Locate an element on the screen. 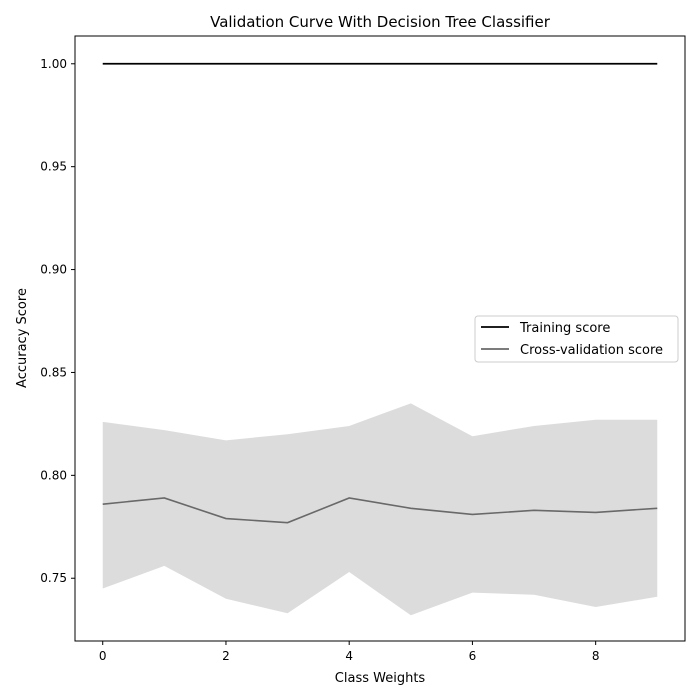 The width and height of the screenshot is (700, 700). y-tick-label: 0.85 is located at coordinates (53, 372).